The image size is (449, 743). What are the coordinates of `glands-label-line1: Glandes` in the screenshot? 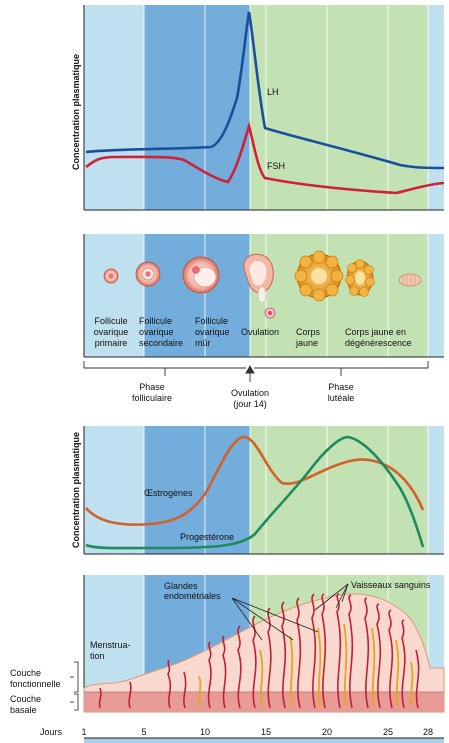 It's located at (181, 586).